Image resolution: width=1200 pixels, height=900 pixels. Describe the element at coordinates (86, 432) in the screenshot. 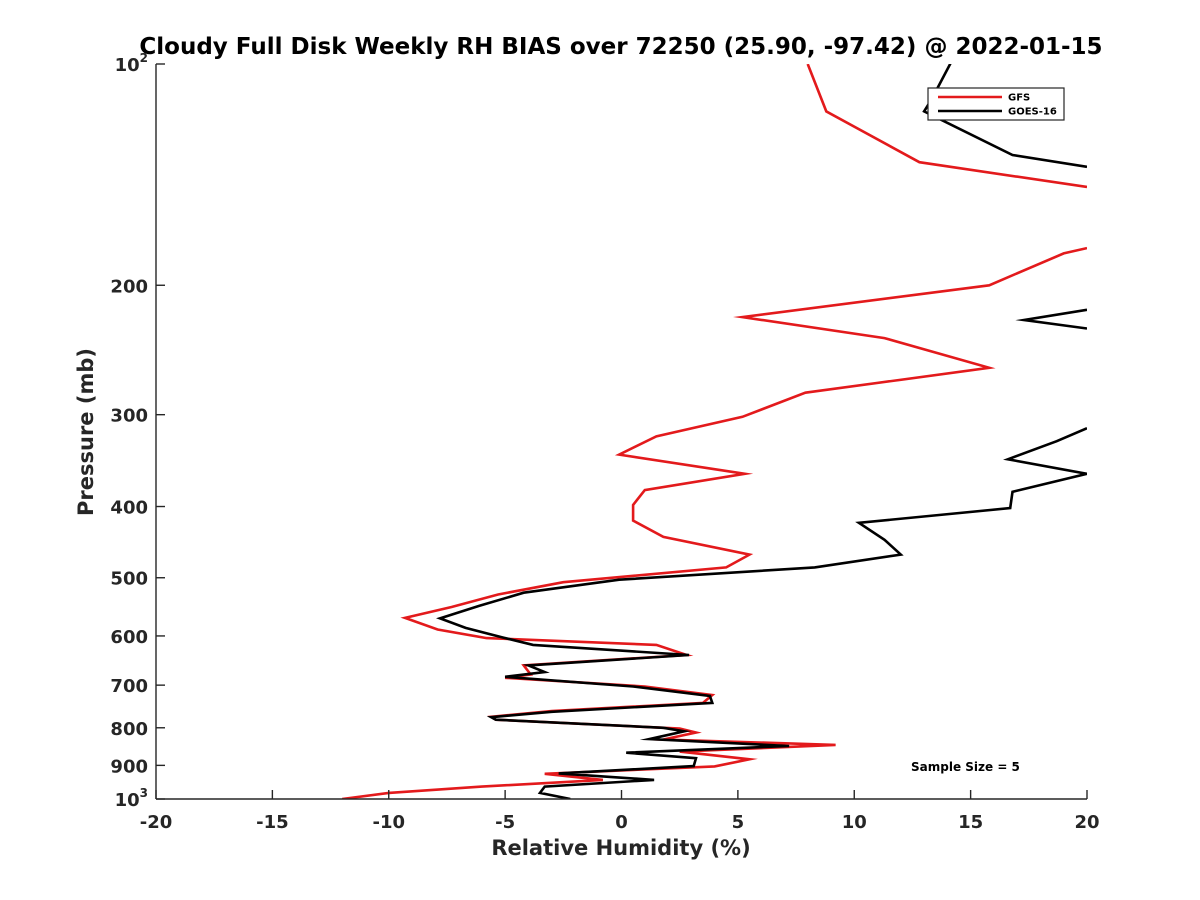

I see `y-axis-label: Pressure (mb)` at that location.